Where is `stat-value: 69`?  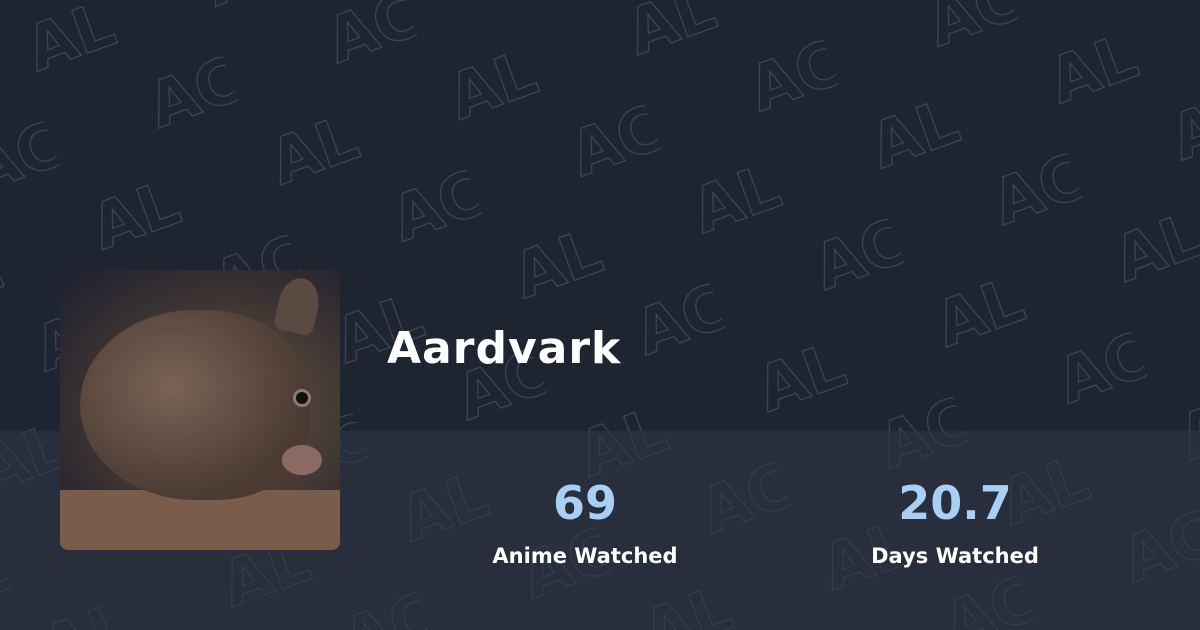 stat-value: 69 is located at coordinates (584, 503).